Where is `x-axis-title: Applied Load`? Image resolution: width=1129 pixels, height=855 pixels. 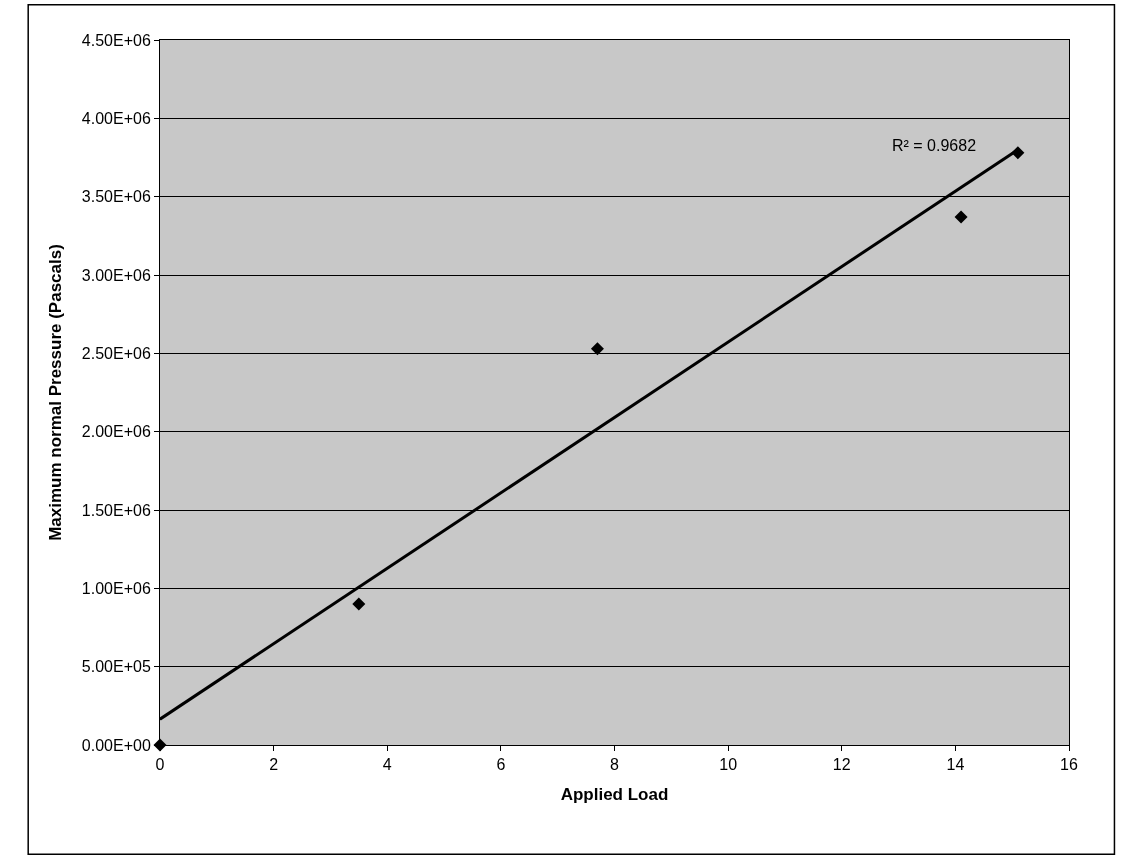 x-axis-title: Applied Load is located at coordinates (614, 794).